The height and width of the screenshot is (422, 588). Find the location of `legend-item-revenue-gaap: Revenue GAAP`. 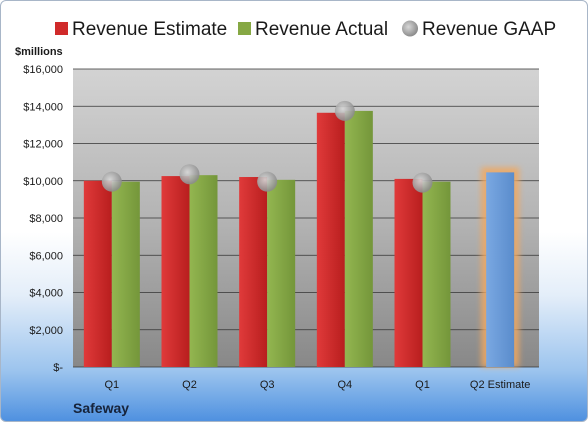

legend-item-revenue-gaap: Revenue GAAP is located at coordinates (479, 29).